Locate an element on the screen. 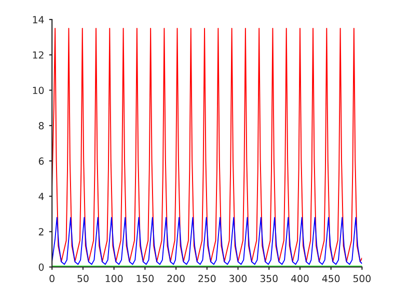  y-tick-label: 0 is located at coordinates (41, 267).